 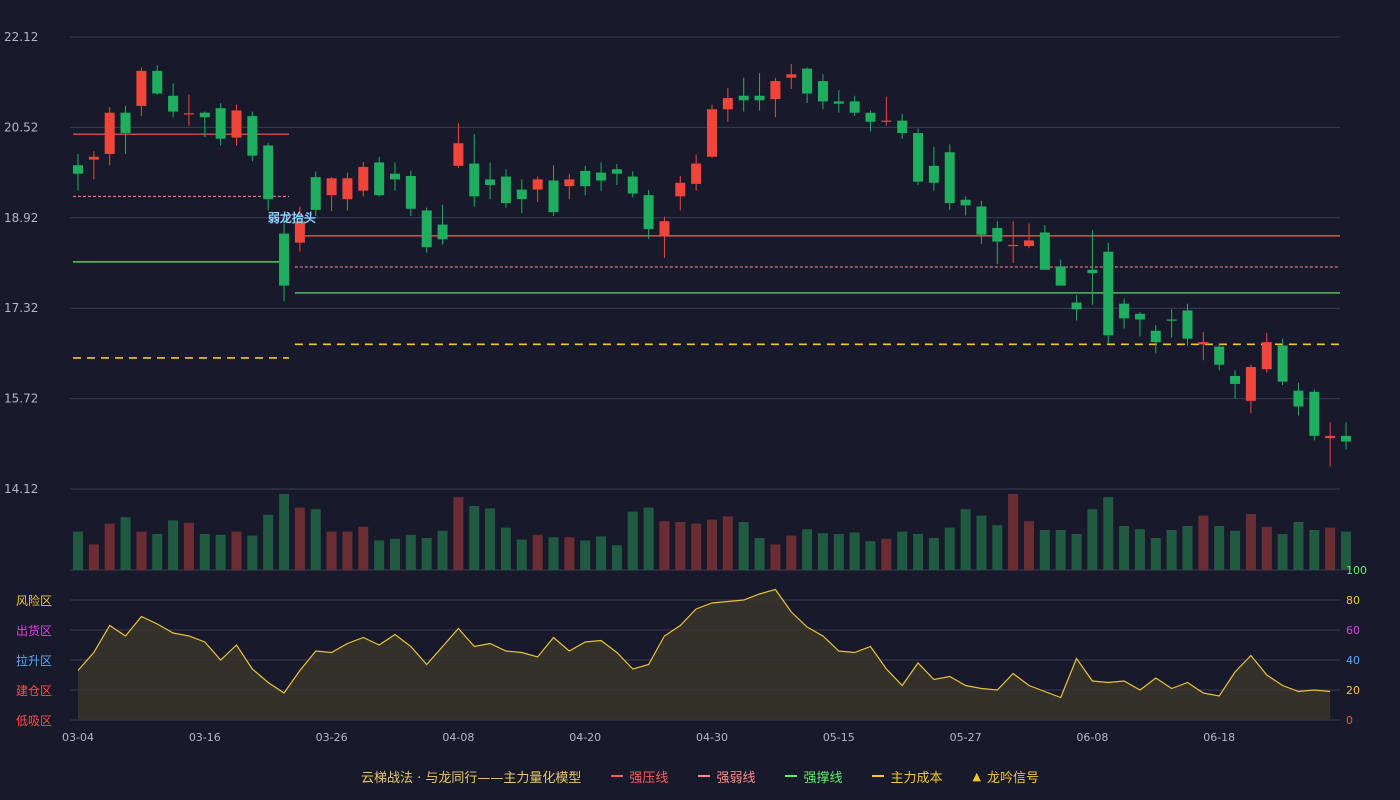 What do you see at coordinates (704, 776) in the screenshot?
I see `dashed-line-icon` at bounding box center [704, 776].